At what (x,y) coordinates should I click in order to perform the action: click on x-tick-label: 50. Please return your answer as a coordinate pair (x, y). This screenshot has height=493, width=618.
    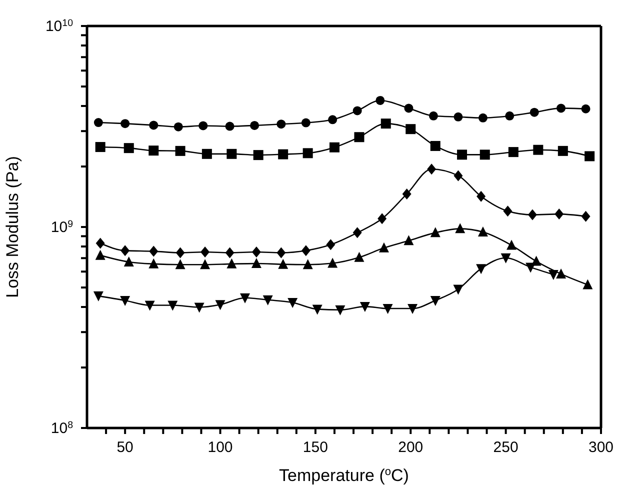
    Looking at the image, I should click on (125, 447).